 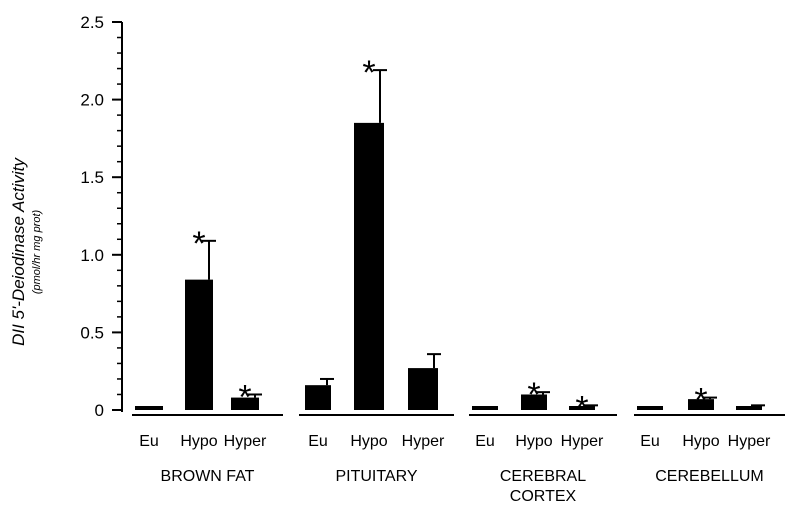 I want to click on y-tick-label: 0, so click(x=99, y=410).